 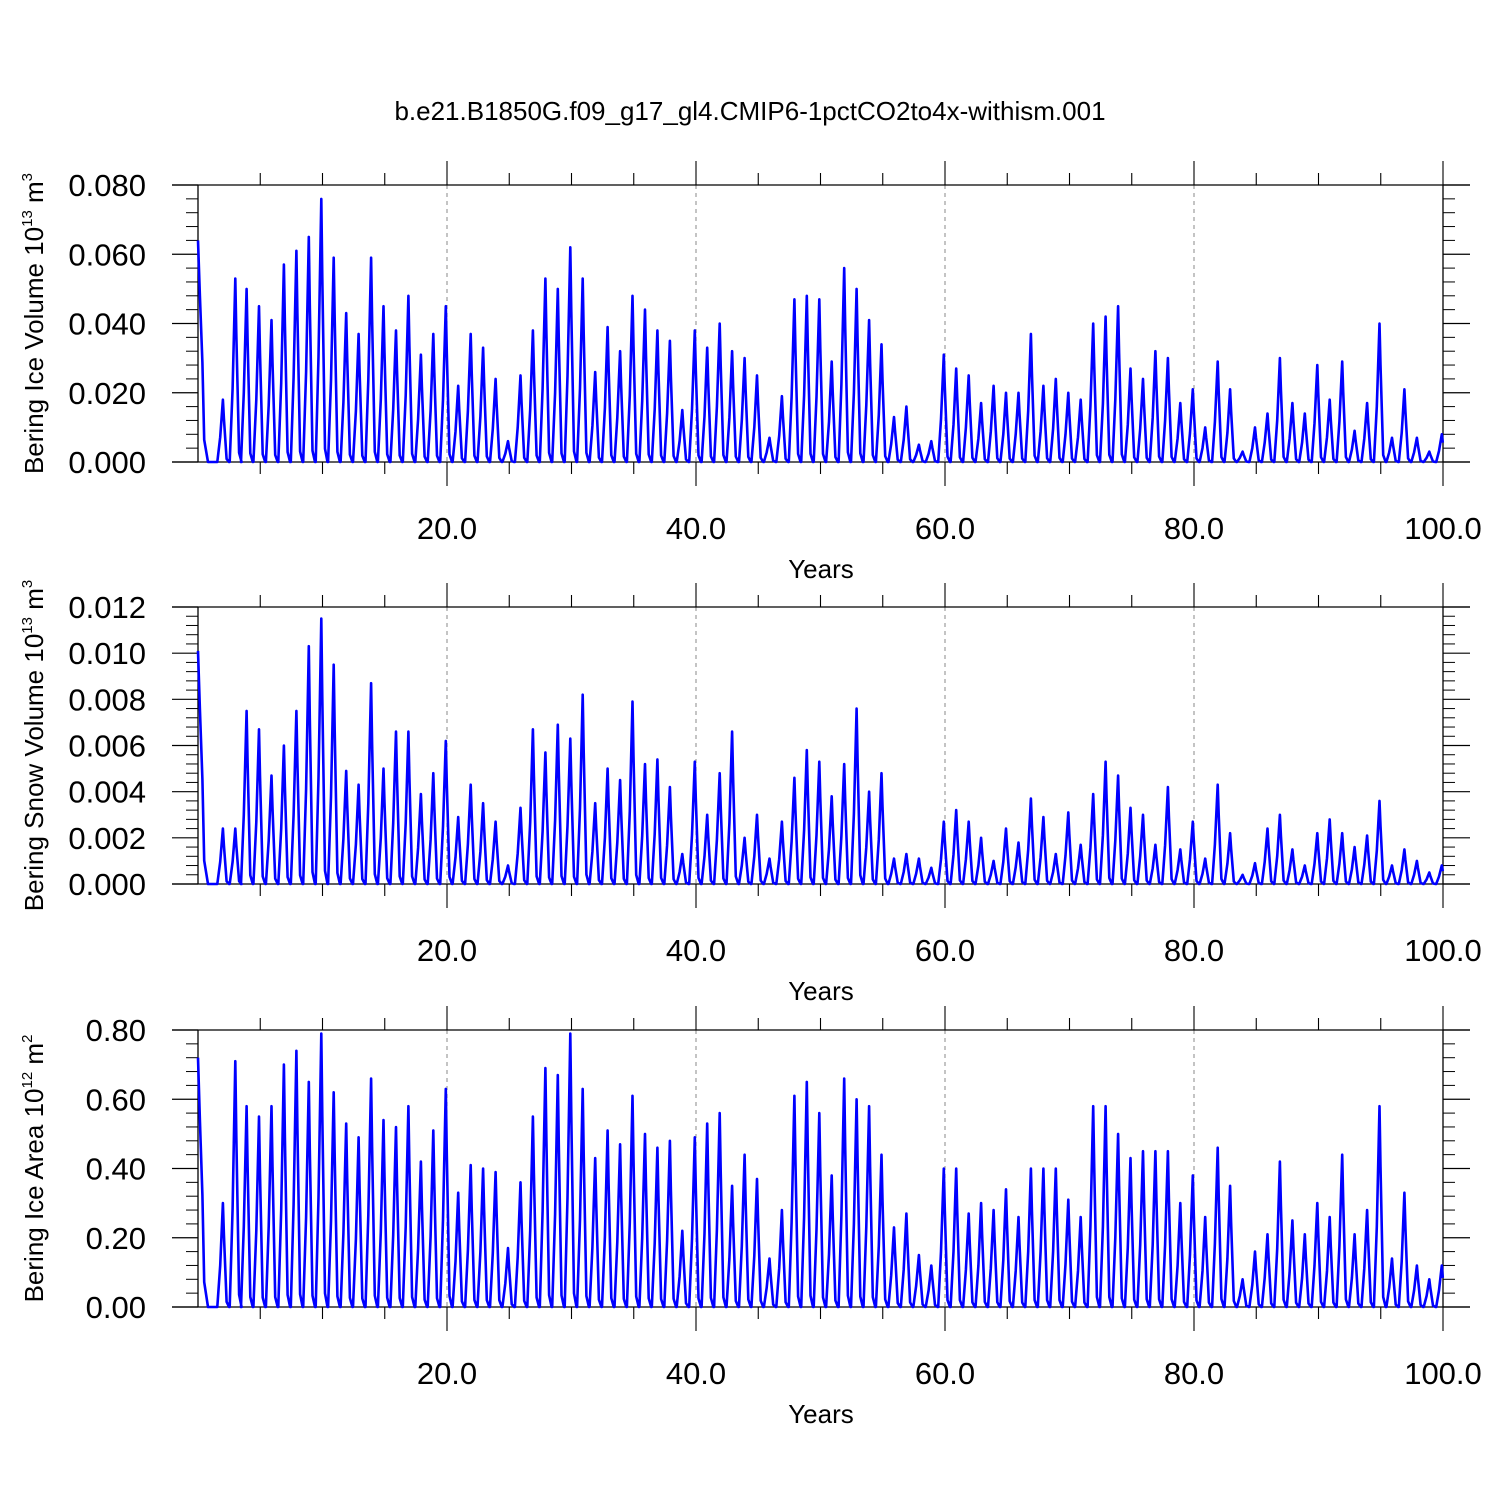 I want to click on y-tick-label: 0.060, so click(x=107, y=254).